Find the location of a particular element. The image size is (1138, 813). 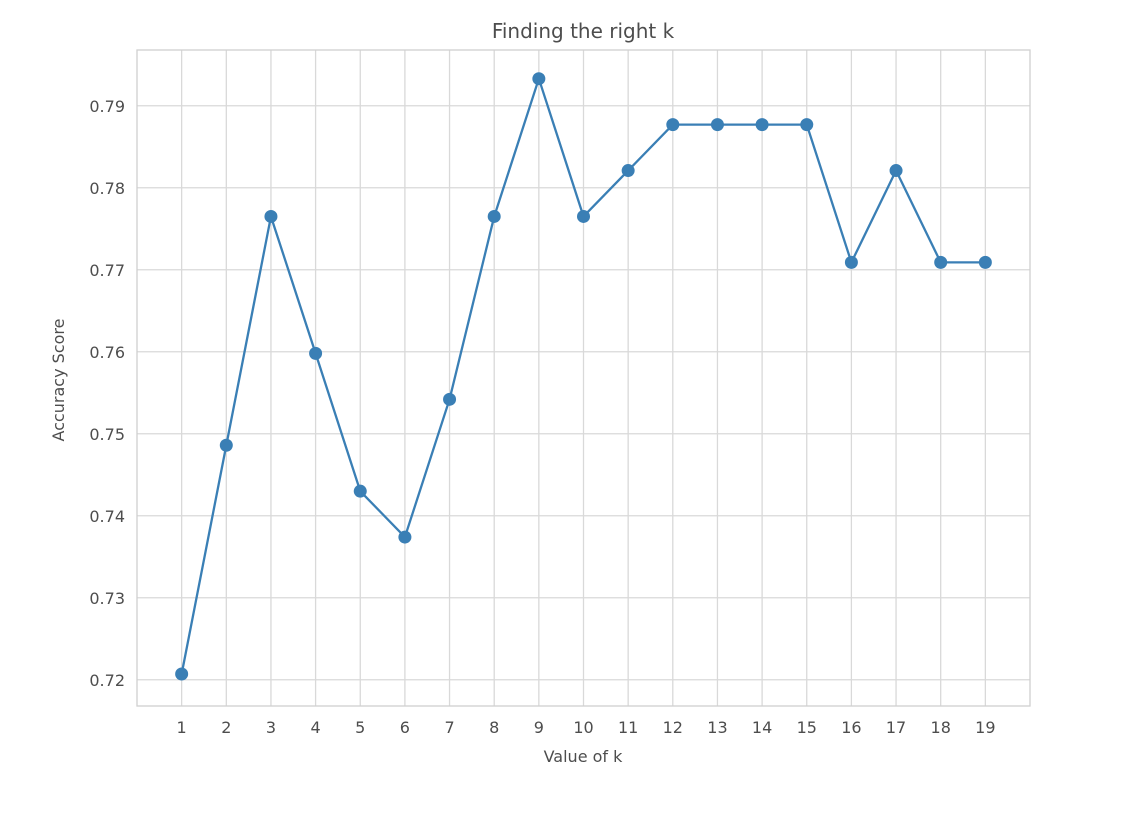

x-tick-label: 3 is located at coordinates (271, 727).